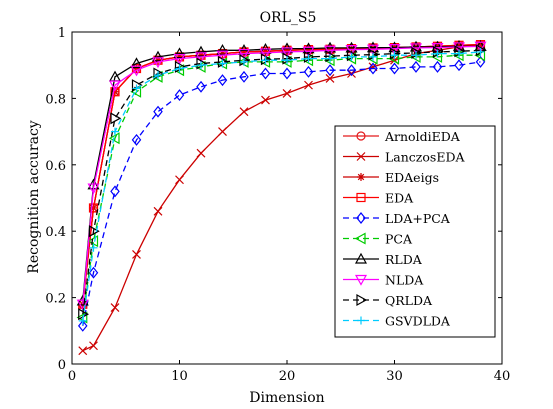 This screenshot has width=553, height=409. Describe the element at coordinates (399, 198) in the screenshot. I see `legend-label: EDA` at that location.